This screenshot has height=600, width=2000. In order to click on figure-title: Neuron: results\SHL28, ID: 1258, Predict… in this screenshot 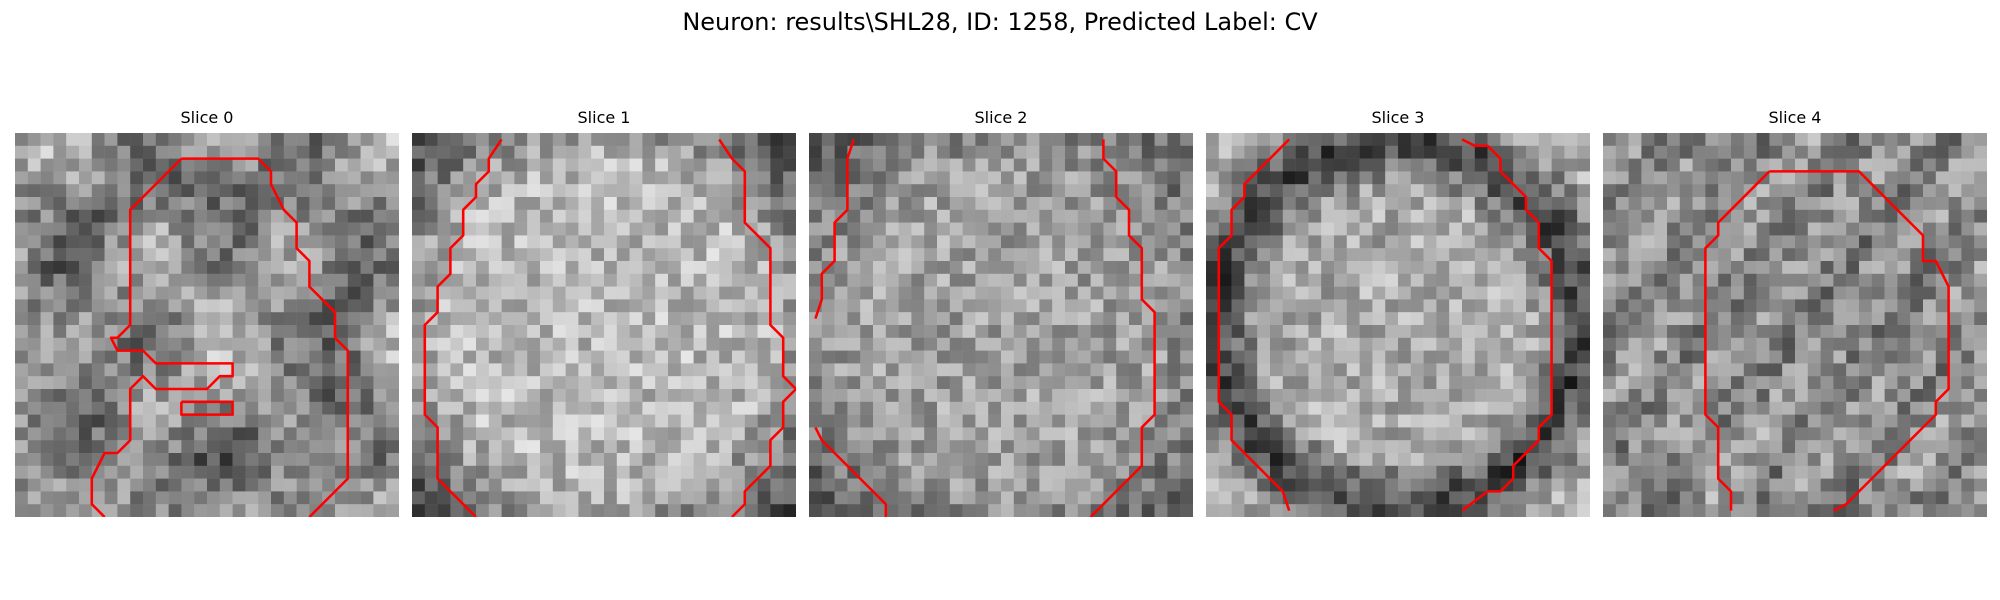, I will do `click(1000, 22)`.